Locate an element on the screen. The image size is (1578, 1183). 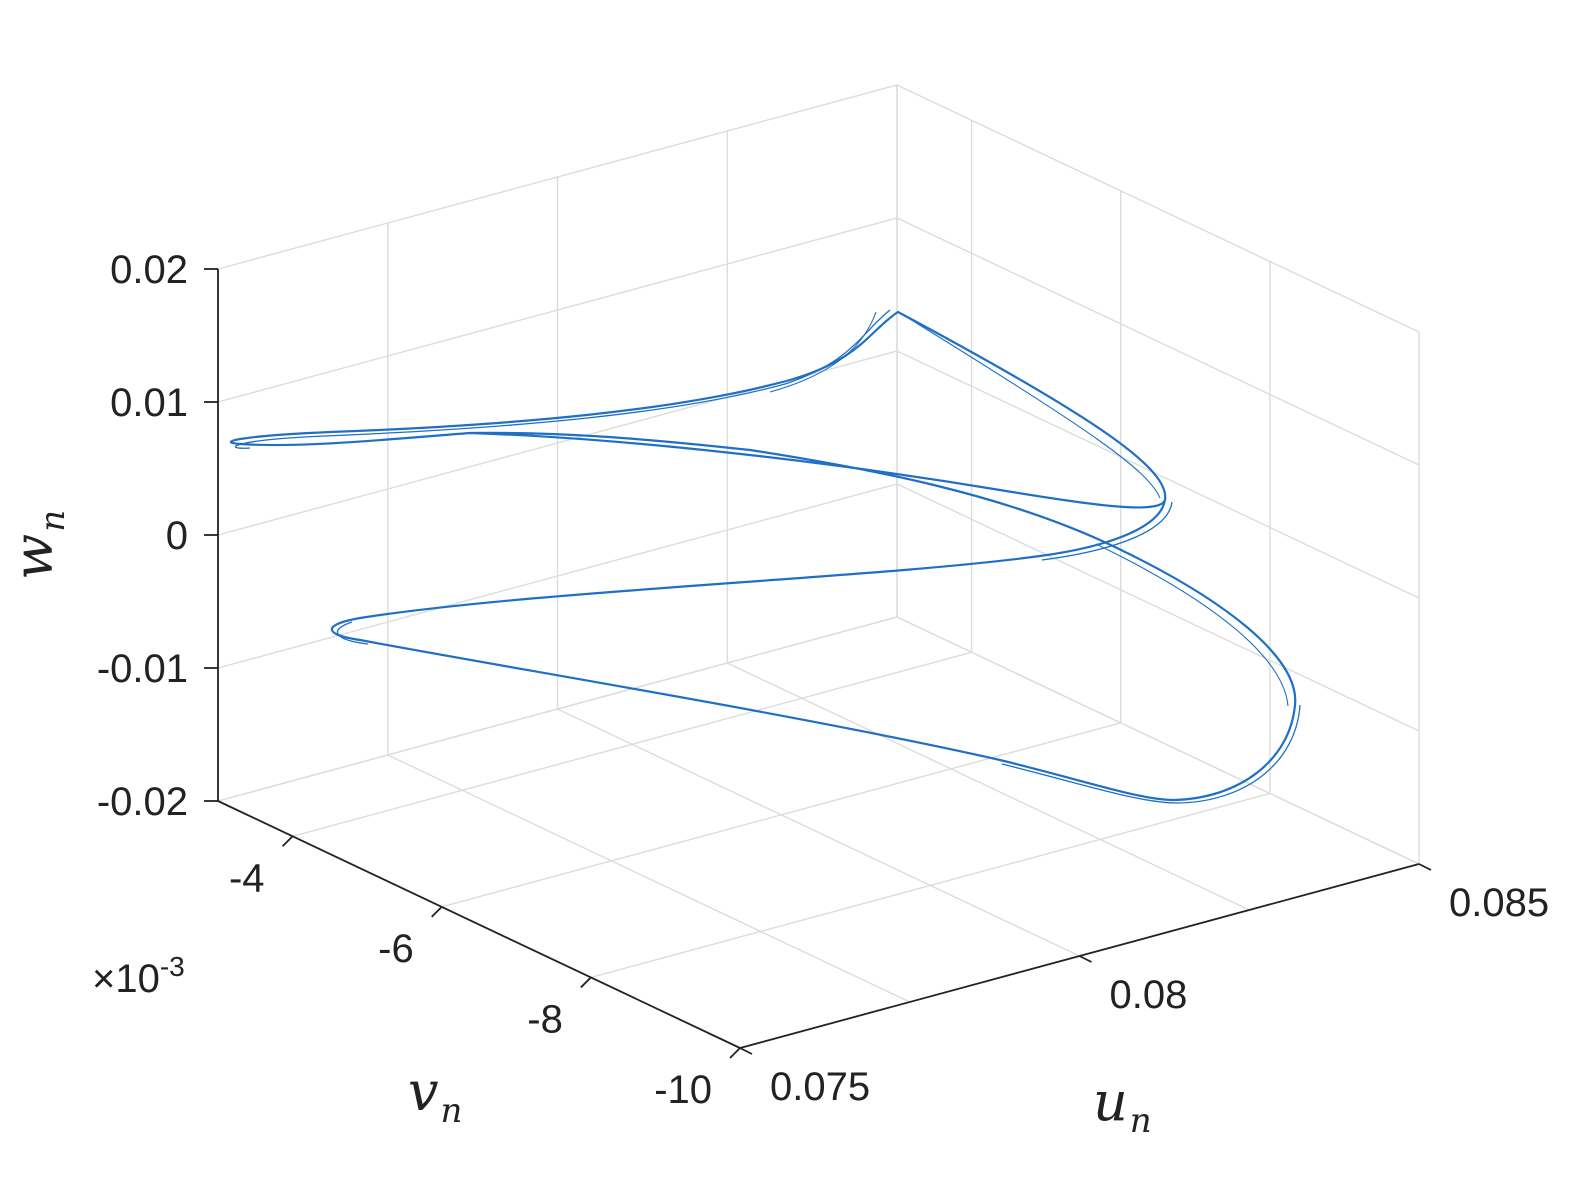
x-tick-label: 0.075 is located at coordinates (820, 1087).